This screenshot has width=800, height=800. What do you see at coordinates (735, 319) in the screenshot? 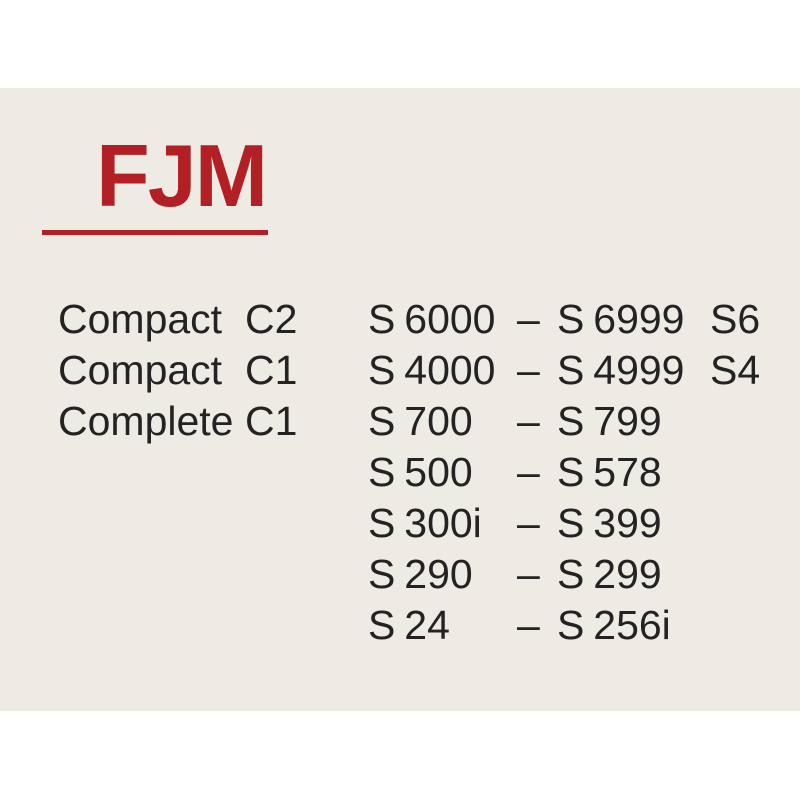
I see `series-code: S6` at bounding box center [735, 319].